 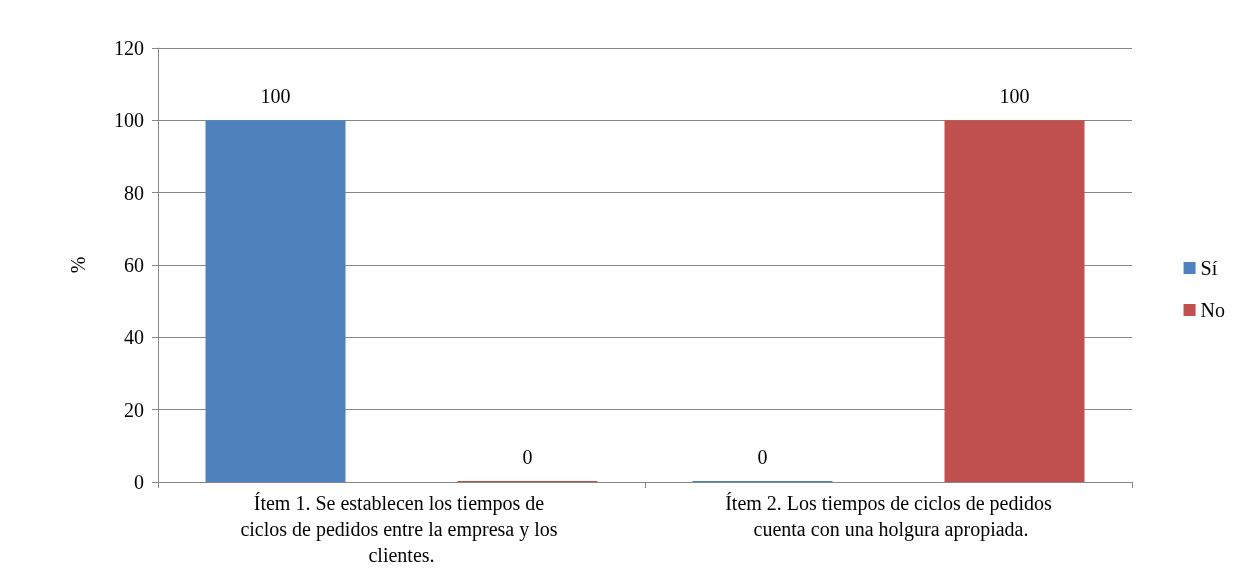 What do you see at coordinates (134, 265) in the screenshot?
I see `y-tick-label: 60` at bounding box center [134, 265].